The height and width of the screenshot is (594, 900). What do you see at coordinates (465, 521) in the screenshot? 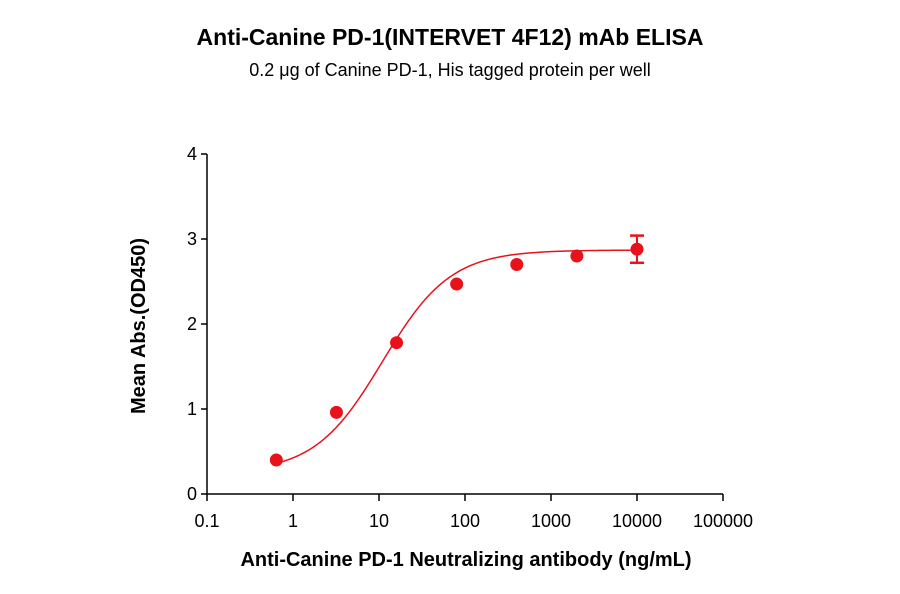
I see `x-tick-label: 100` at bounding box center [465, 521].